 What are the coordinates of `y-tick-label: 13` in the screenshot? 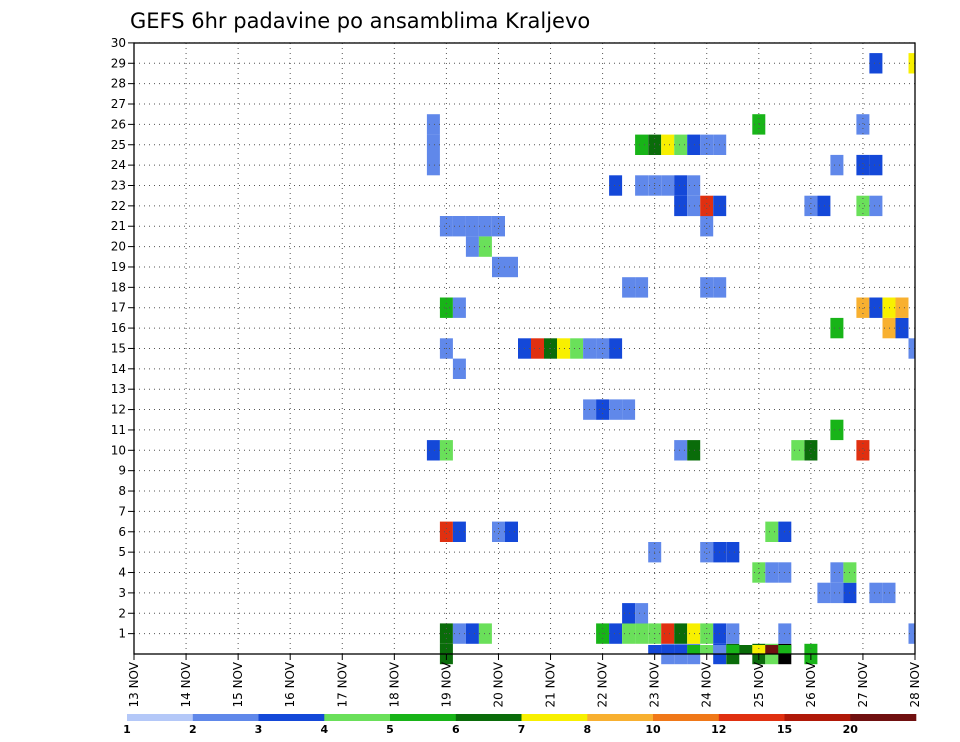 It's located at (118, 389).